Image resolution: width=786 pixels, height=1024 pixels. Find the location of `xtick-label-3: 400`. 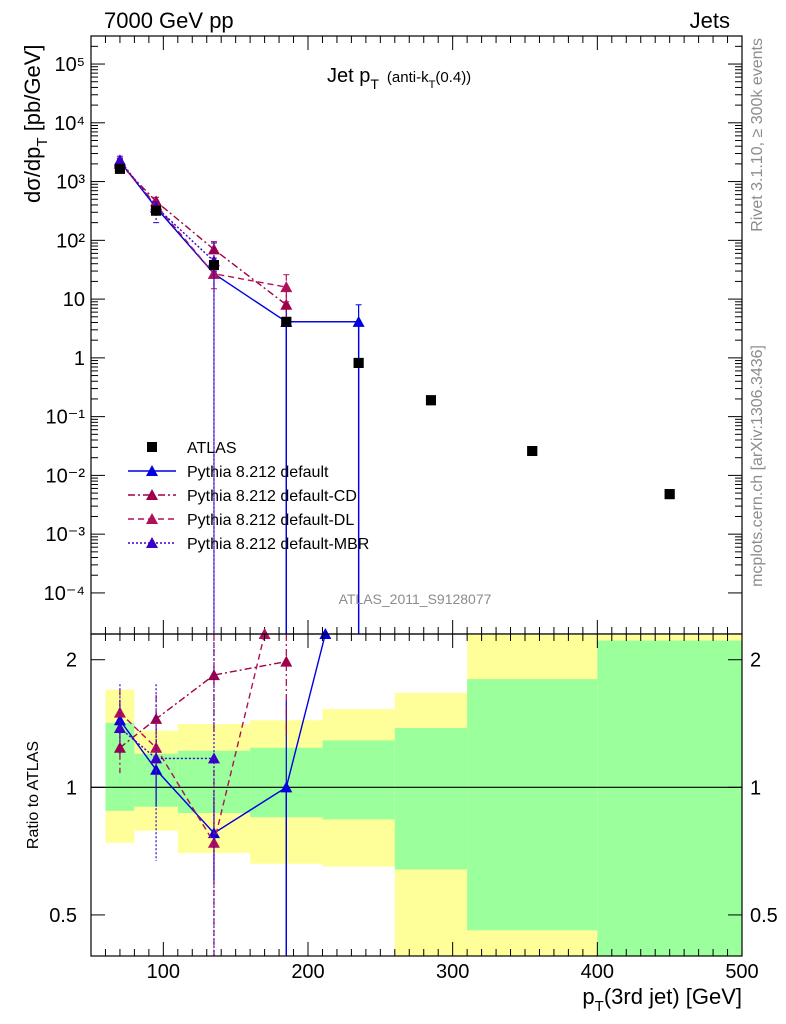

xtick-label-3: 400 is located at coordinates (597, 972).